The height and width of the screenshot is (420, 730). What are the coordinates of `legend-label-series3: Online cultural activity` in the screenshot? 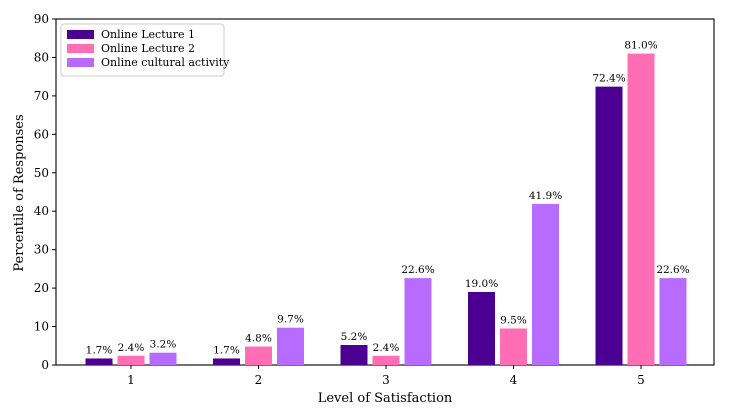 It's located at (165, 62).